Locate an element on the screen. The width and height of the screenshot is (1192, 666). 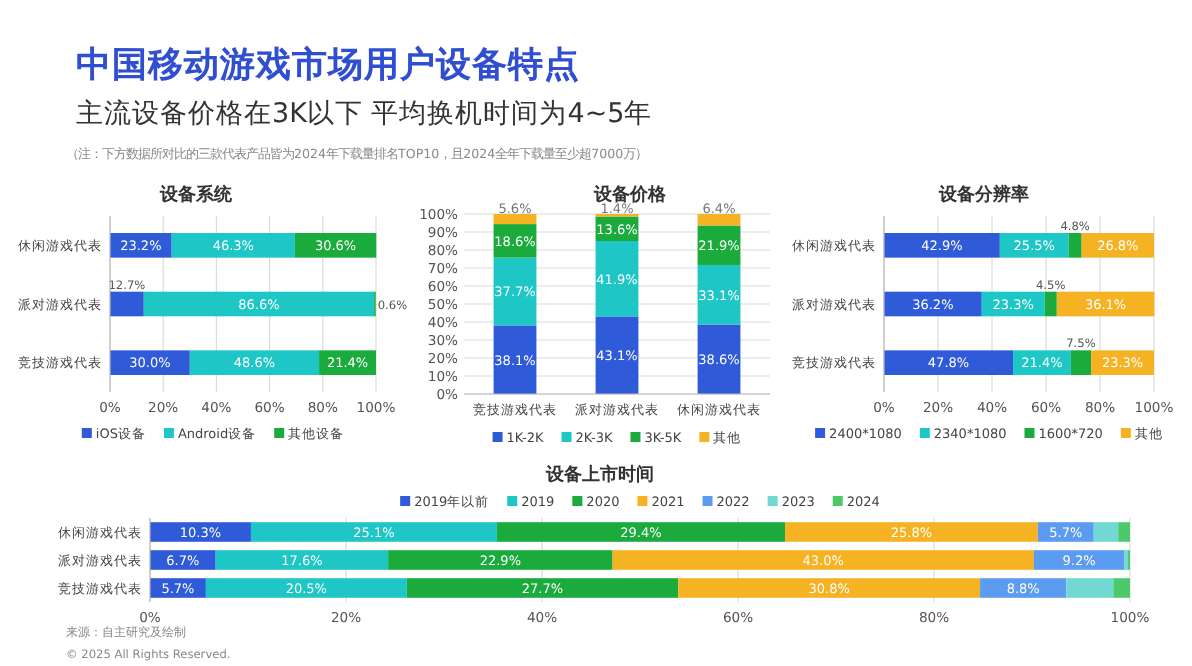
chart-title: 设备上市时间 is located at coordinates (599, 475).